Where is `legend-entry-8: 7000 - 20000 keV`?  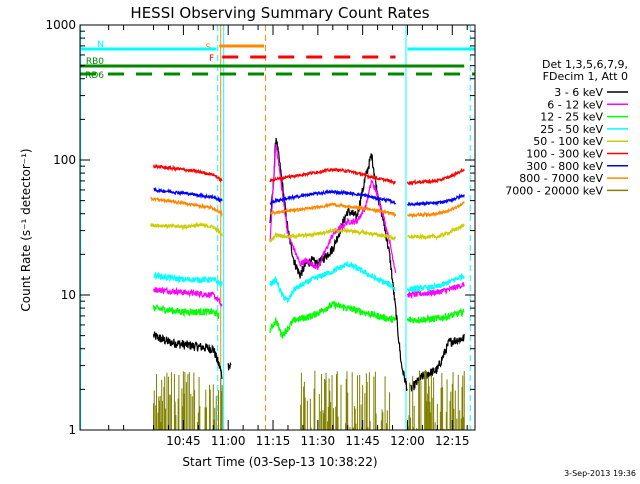 legend-entry-8: 7000 - 20000 keV is located at coordinates (566, 190).